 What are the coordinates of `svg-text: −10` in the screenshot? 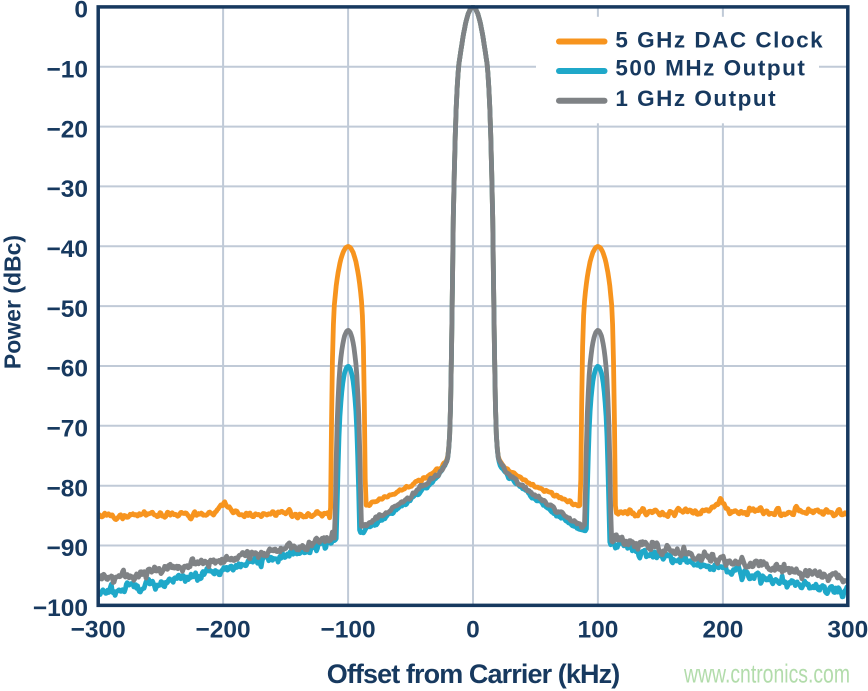 It's located at (67, 69).